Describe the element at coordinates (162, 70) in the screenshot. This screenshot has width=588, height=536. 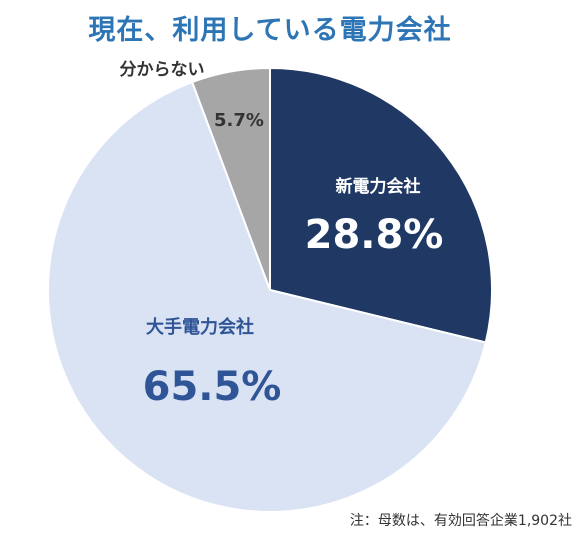
I see `slice-name-label-3: 分からない` at that location.